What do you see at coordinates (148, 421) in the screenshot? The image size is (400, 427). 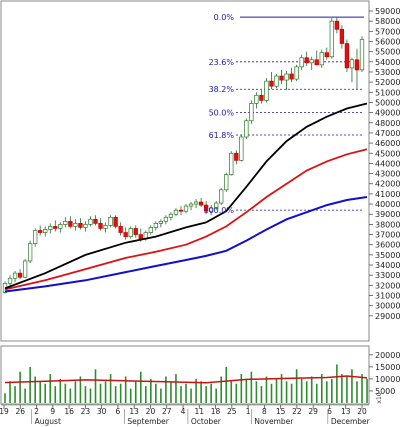 I see `month-label: September` at bounding box center [148, 421].